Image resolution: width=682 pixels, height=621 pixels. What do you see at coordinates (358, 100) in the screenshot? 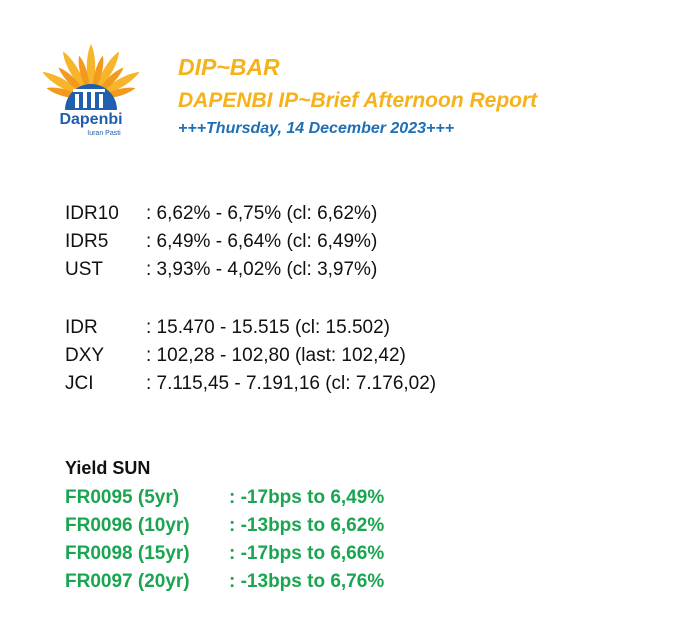
I see `subtitle: DAPENBI IP~Brief Afternoon Report` at bounding box center [358, 100].